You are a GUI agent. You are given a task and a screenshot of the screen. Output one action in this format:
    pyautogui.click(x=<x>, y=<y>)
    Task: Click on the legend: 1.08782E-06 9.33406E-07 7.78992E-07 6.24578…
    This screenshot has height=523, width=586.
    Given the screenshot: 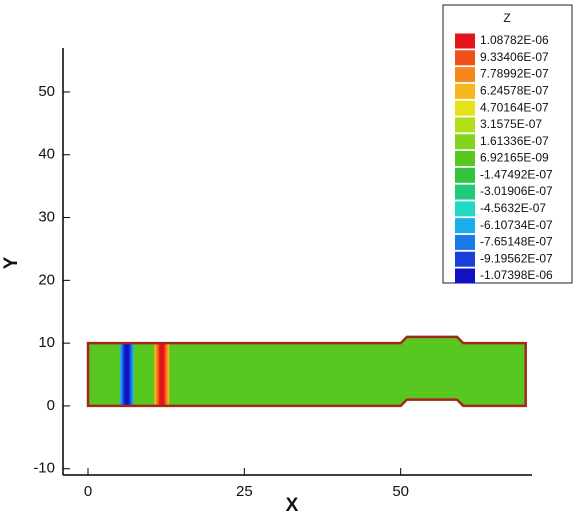 What is the action you would take?
    pyautogui.click(x=504, y=158)
    